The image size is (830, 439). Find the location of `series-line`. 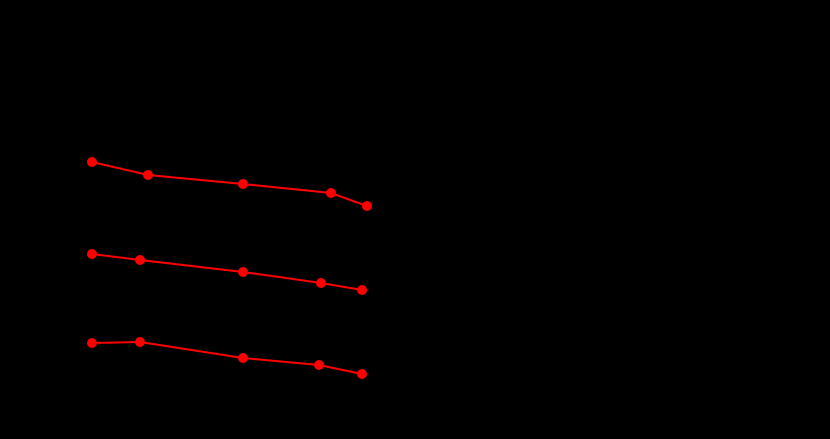

series-line is located at coordinates (229, 184).